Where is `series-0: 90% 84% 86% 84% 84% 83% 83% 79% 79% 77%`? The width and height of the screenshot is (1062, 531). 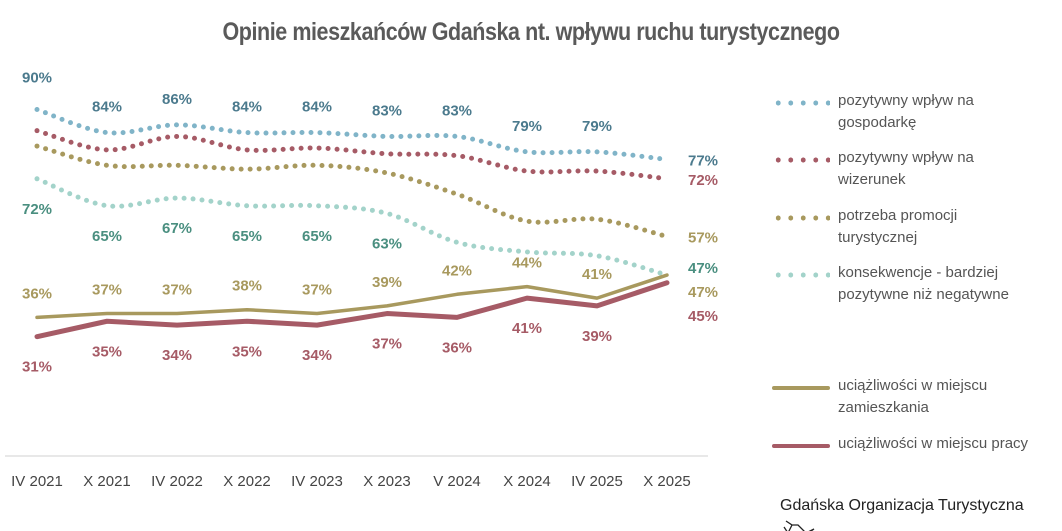 series-0: 90% 84% 86% 84% 84% 83% 83% 79% 79% 77% is located at coordinates (370, 120).